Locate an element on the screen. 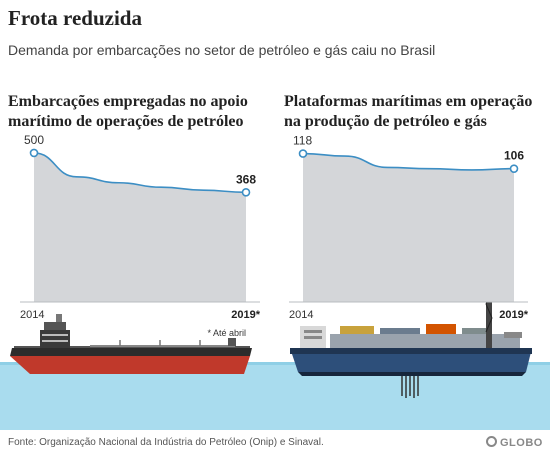 This screenshot has height=463, width=550. chart-xtick-start-vessels: 2014 is located at coordinates (32, 315).